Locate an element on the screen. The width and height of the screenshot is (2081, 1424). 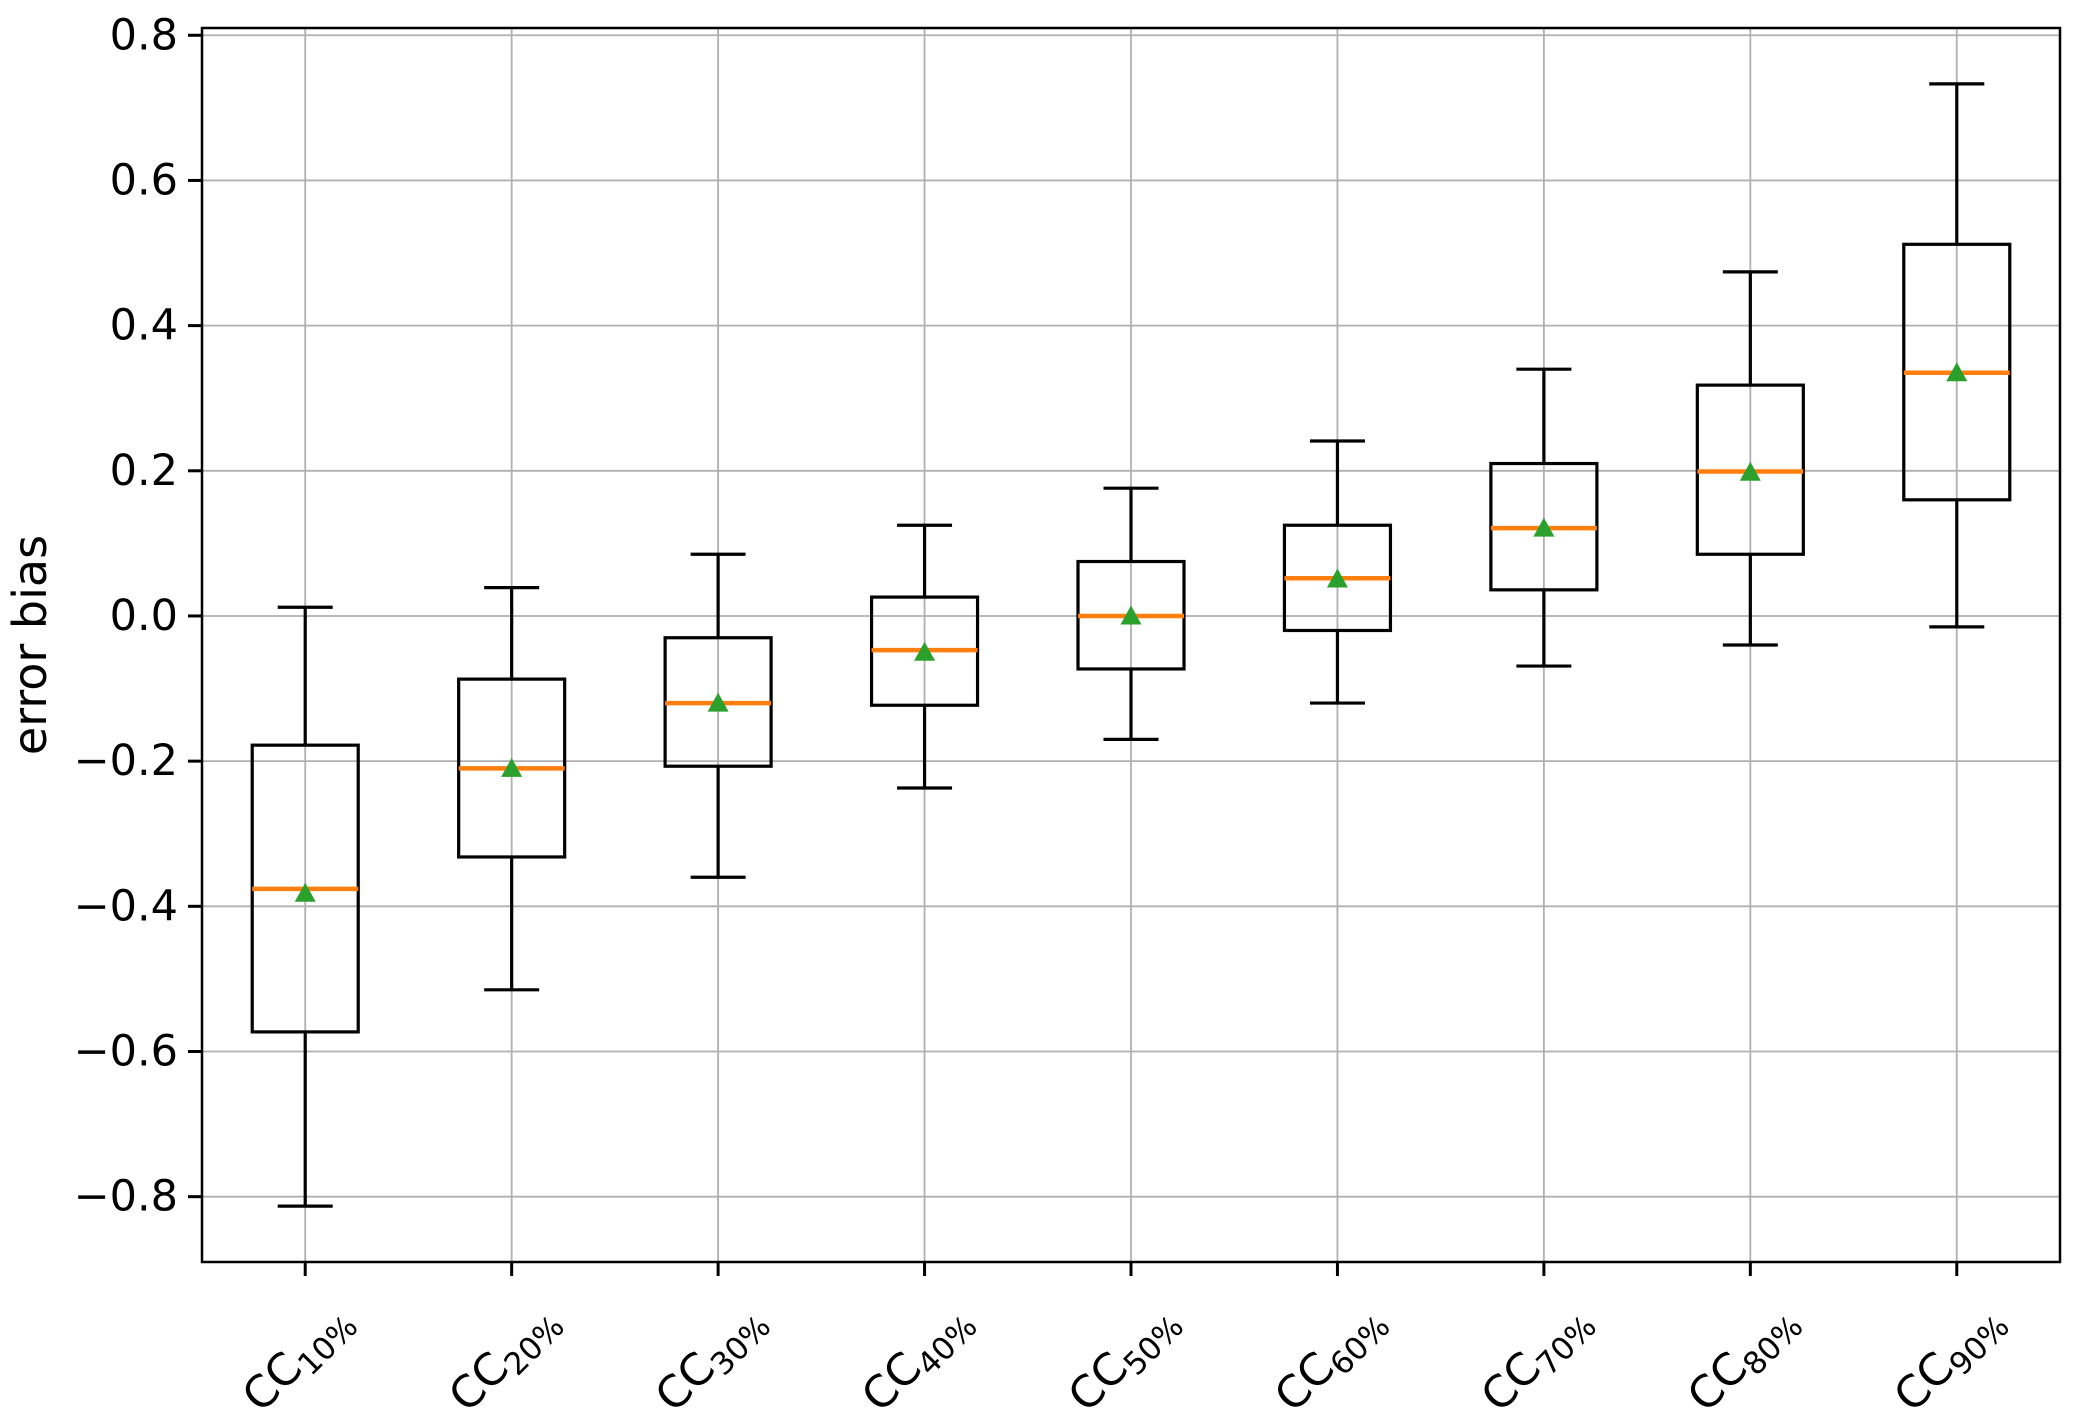
x-tick-label: CC90% is located at coordinates (1950, 1359).